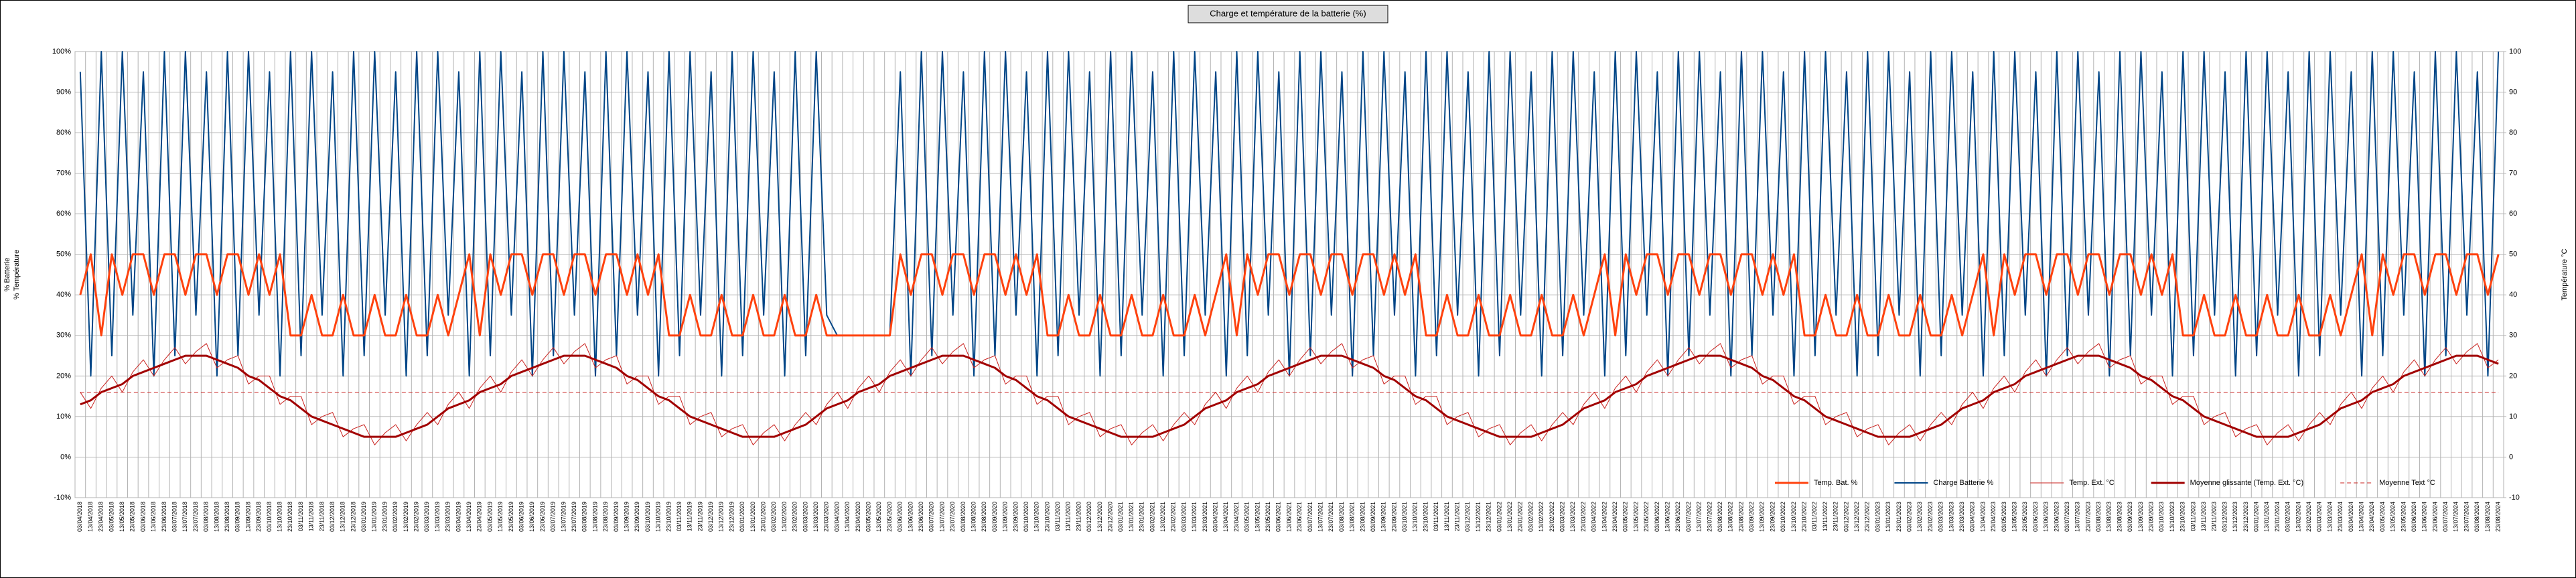 The image size is (2576, 578). I want to click on x-tick-label: 23/05/2022, so click(1646, 517).